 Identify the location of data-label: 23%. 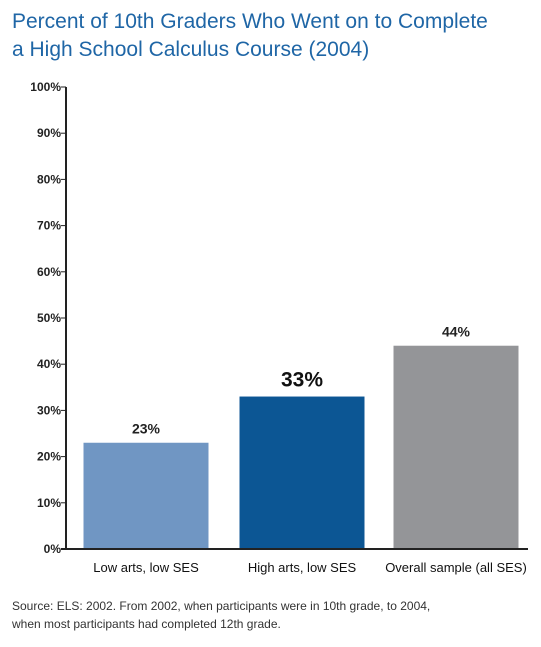
(146, 429).